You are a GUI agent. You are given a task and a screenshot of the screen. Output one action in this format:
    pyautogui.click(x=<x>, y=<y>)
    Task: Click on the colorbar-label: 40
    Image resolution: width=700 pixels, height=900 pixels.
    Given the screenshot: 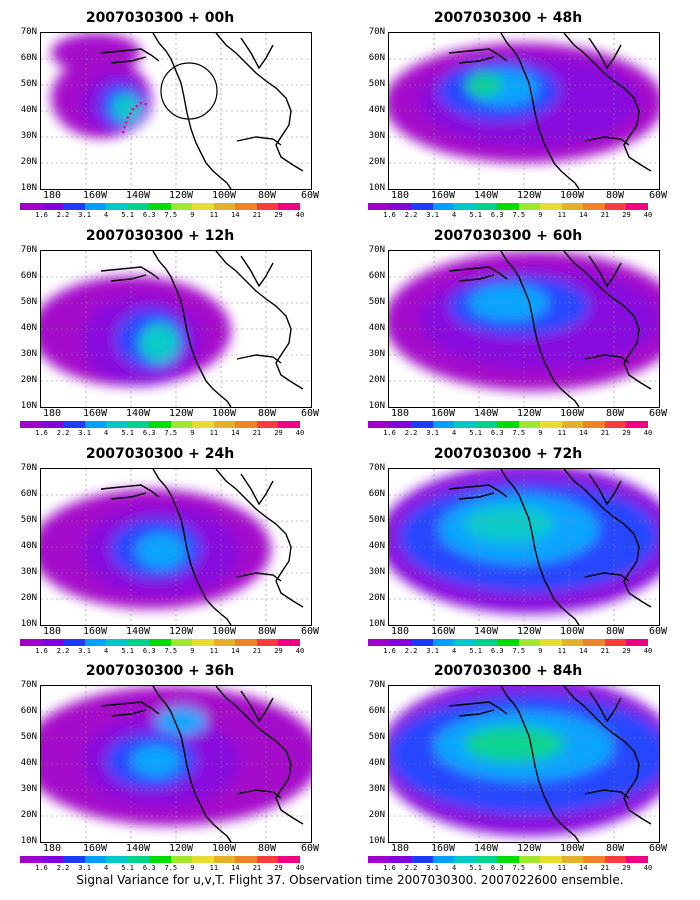 What is the action you would take?
    pyautogui.click(x=300, y=651)
    